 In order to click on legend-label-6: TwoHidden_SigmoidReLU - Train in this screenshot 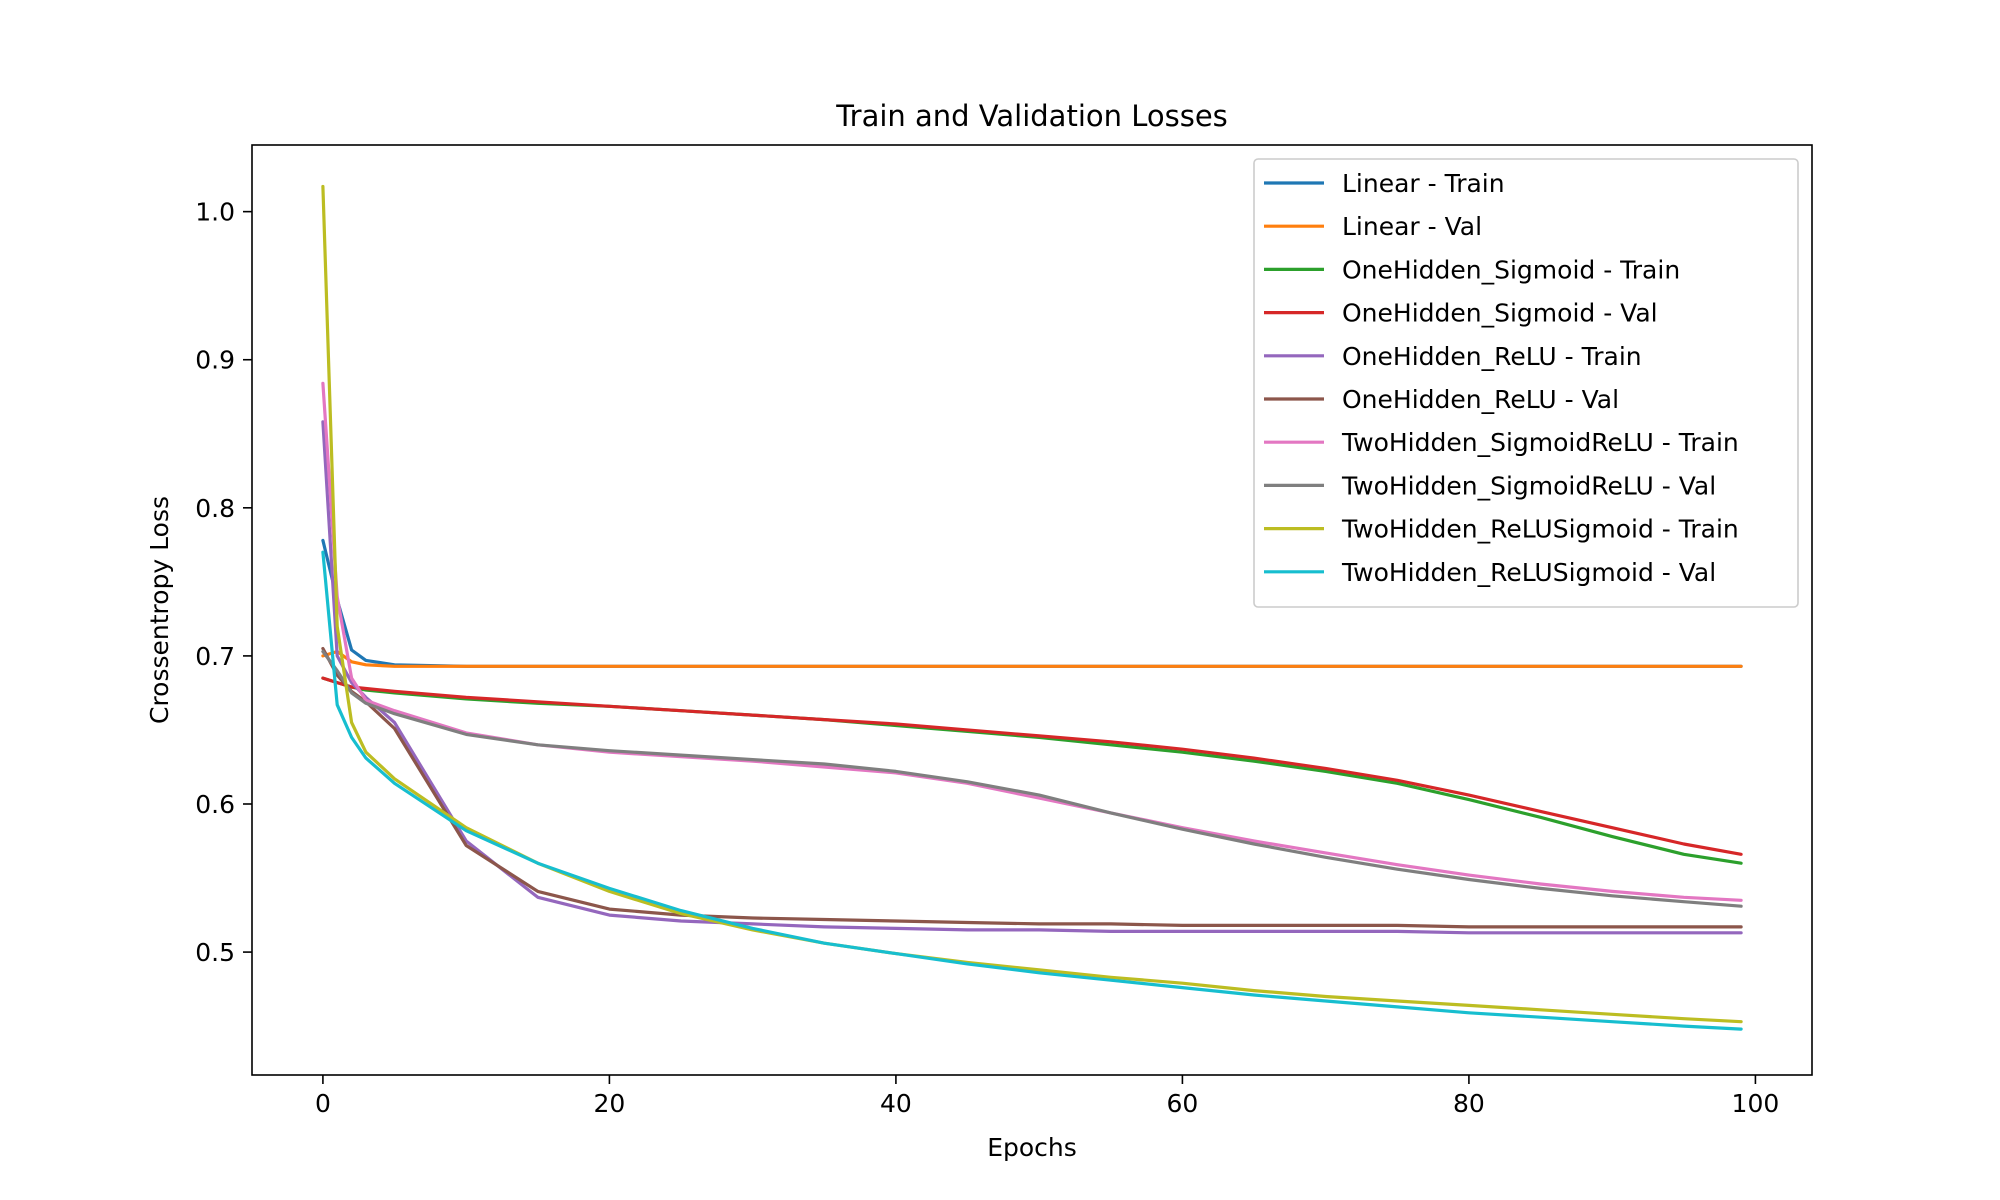, I will do `click(1540, 442)`.